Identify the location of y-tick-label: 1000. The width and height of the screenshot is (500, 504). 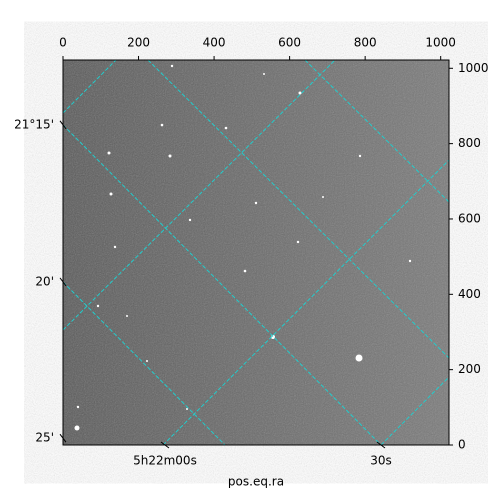
(473, 68).